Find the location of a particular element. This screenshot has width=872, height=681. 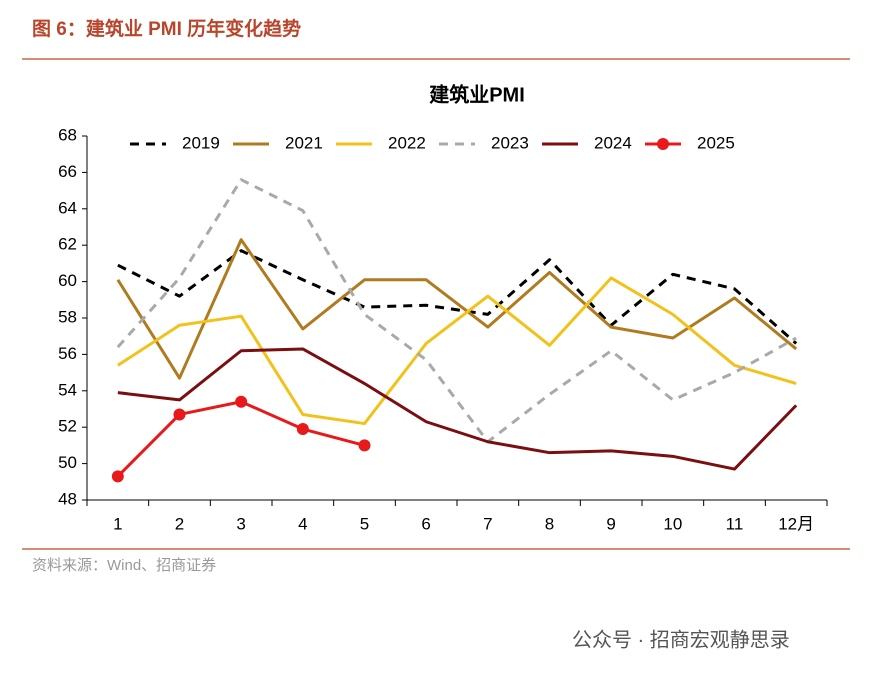

x-tick-label: 2 is located at coordinates (179, 523).